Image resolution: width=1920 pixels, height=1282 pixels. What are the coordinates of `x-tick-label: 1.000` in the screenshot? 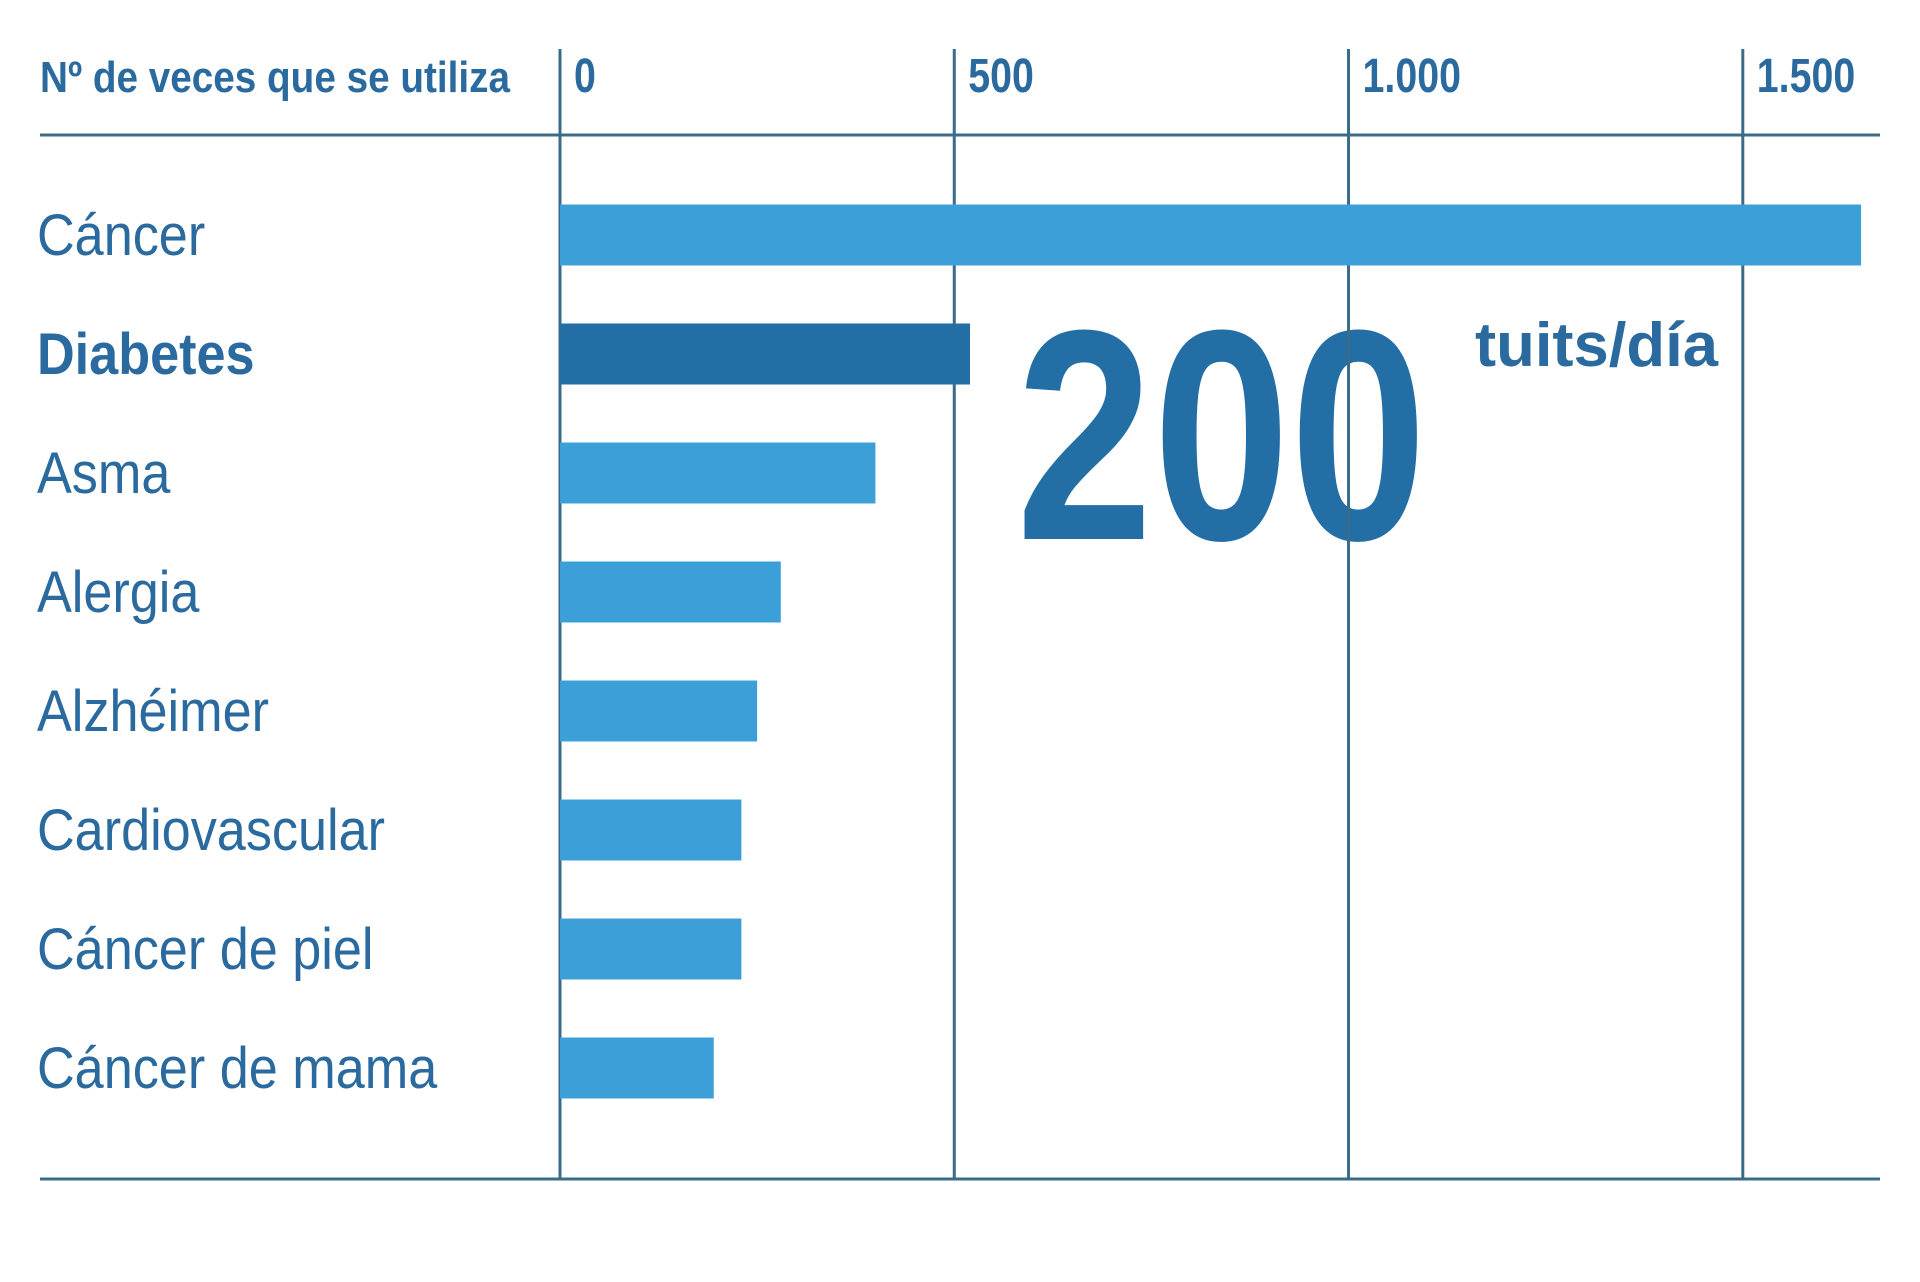 It's located at (1412, 76).